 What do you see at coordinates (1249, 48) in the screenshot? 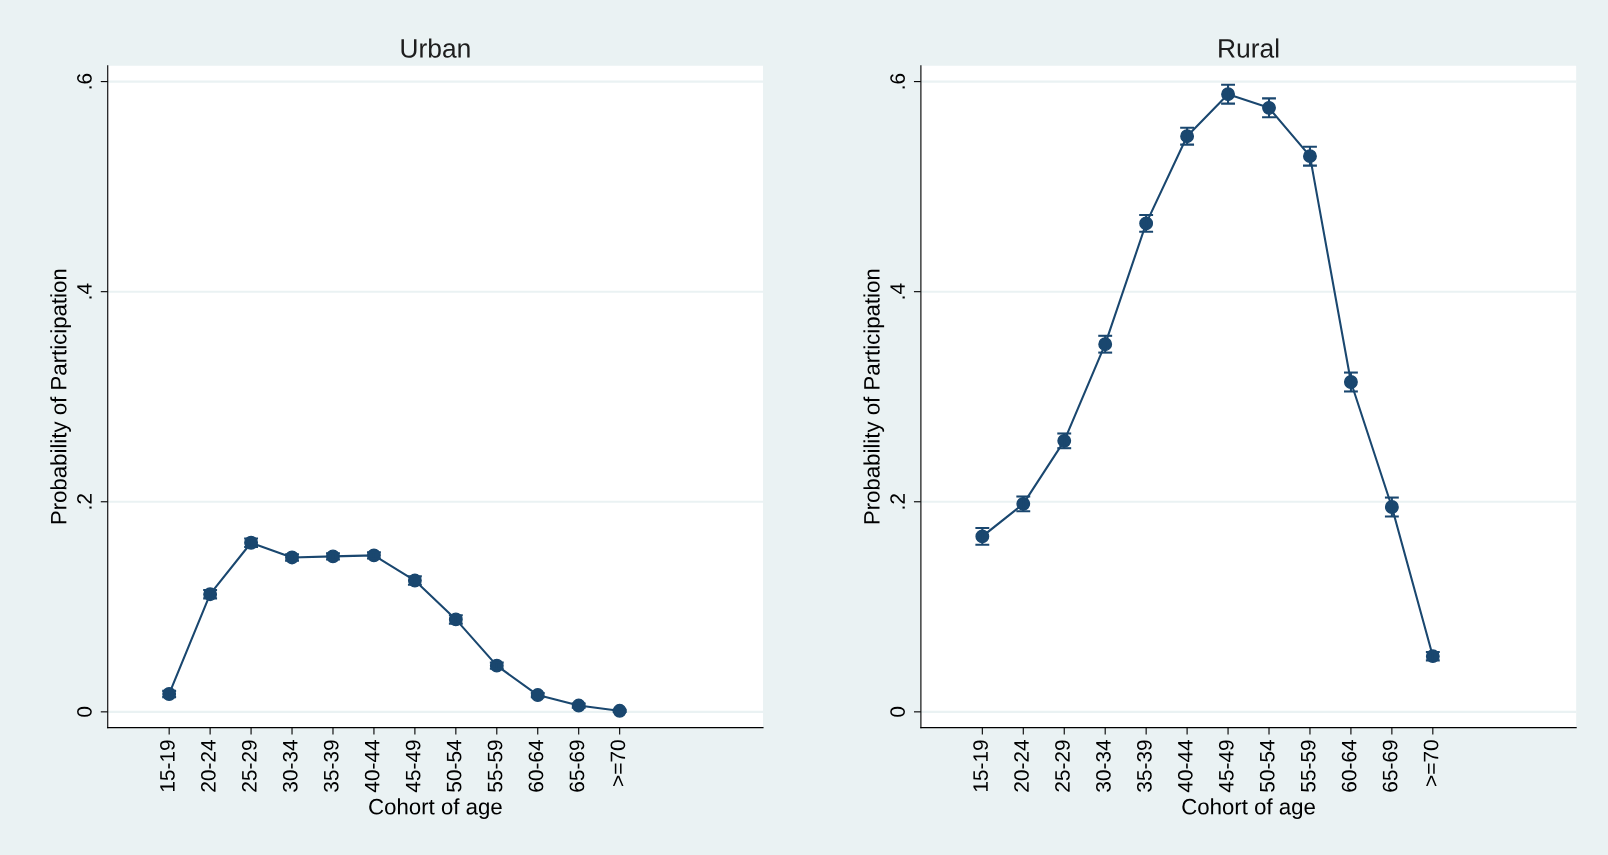
I see `chart-title: Rural` at bounding box center [1249, 48].